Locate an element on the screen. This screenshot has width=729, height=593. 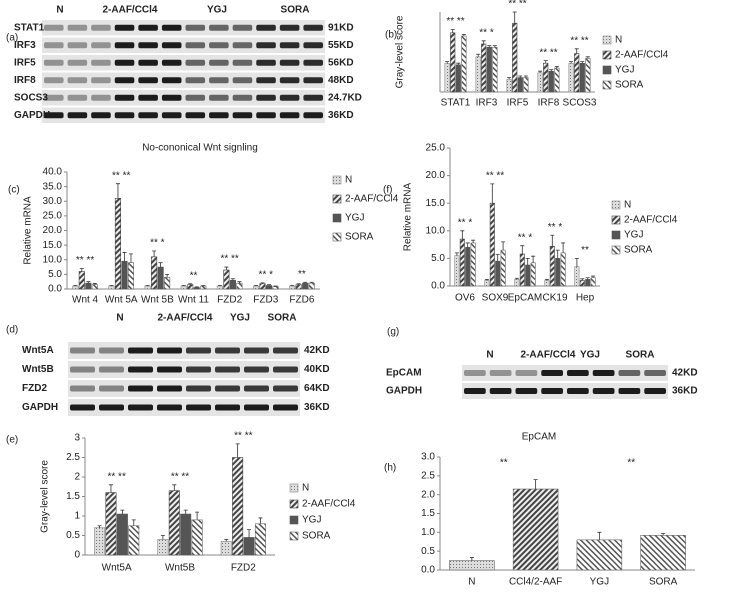
x-tick-label: Wnt5A is located at coordinates (117, 568).